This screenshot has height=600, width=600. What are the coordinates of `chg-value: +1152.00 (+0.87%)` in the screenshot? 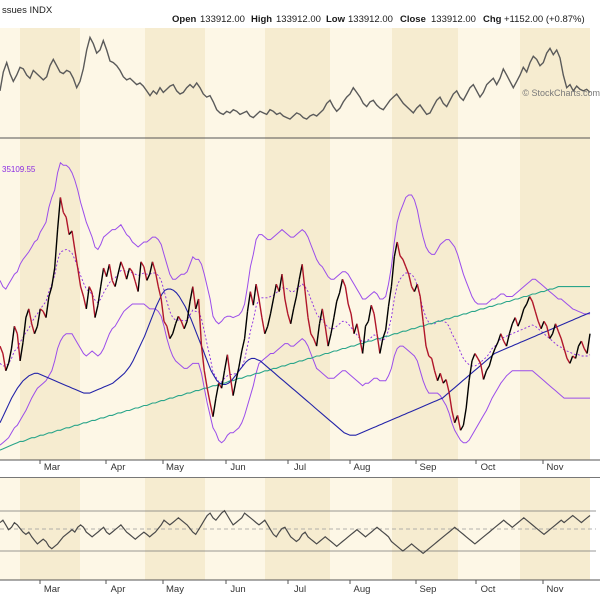 It's located at (544, 19).